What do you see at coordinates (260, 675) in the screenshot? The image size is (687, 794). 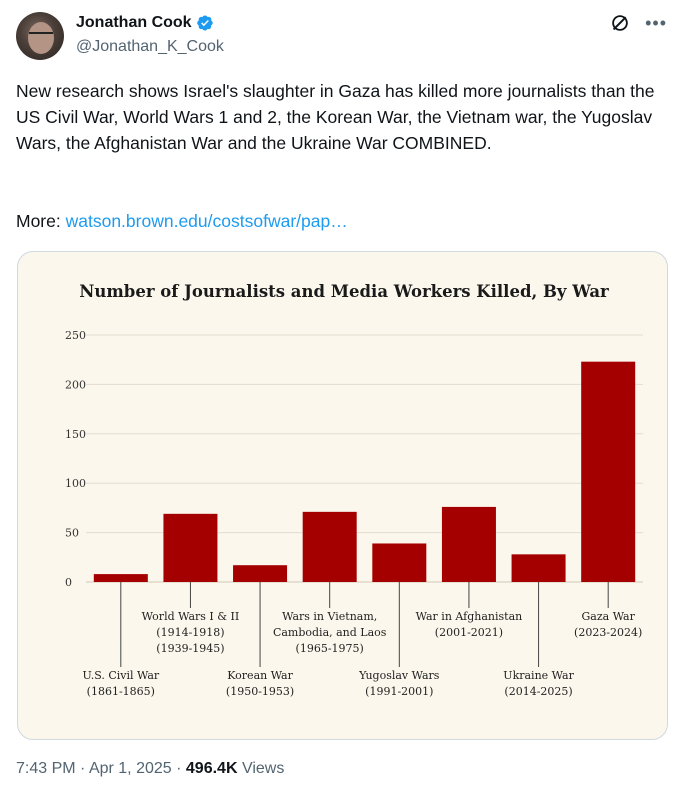 I see `category-label: Korean War` at bounding box center [260, 675].